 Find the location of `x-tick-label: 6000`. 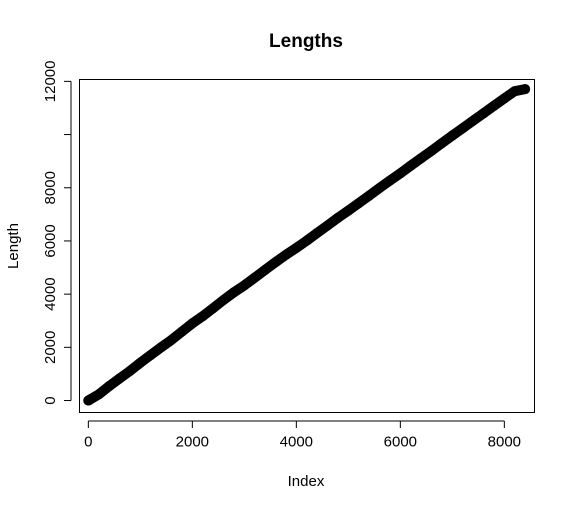

x-tick-label: 6000 is located at coordinates (400, 442).